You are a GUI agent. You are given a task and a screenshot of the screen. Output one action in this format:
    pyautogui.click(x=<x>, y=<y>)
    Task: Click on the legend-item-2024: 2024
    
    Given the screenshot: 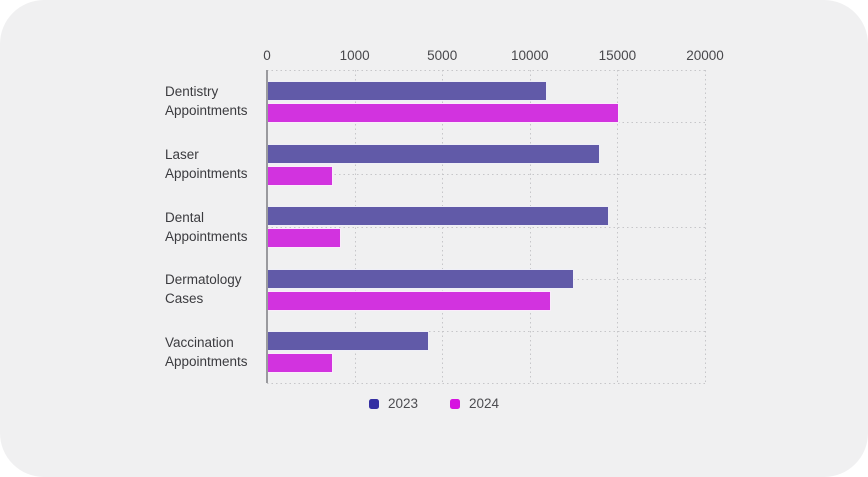 What is the action you would take?
    pyautogui.click(x=474, y=403)
    